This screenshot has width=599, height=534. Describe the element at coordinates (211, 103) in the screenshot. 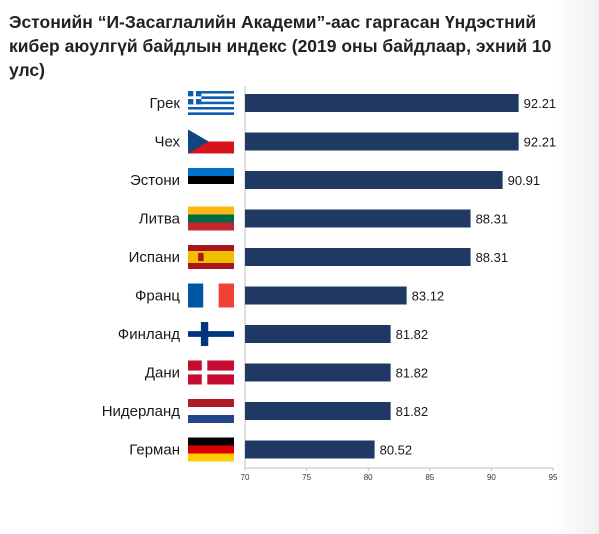

I see `greece-flag-icon` at that location.